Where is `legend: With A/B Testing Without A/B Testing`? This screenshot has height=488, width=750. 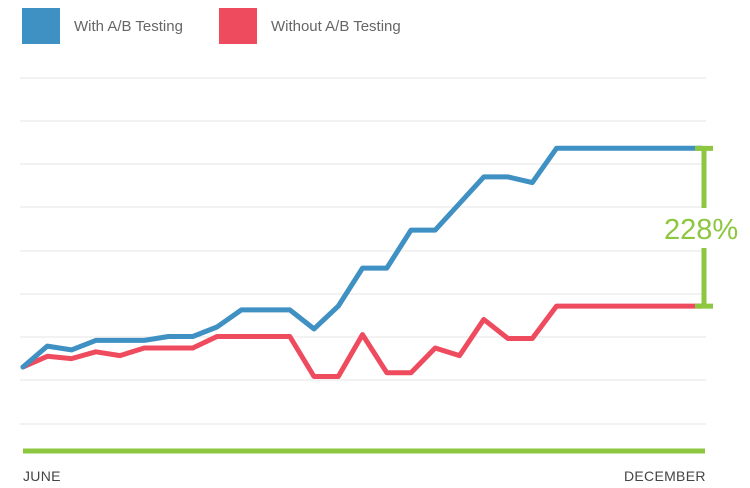
legend: With A/B Testing Without A/B Testing is located at coordinates (229, 26).